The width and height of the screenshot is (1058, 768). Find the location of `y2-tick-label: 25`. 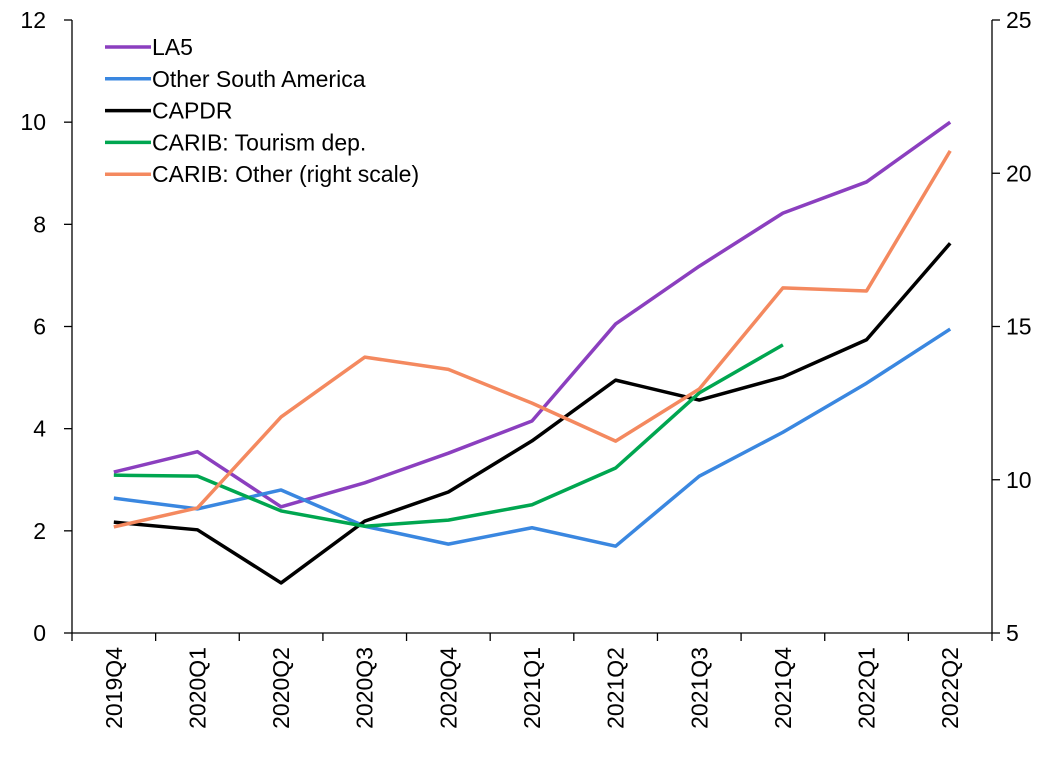

y2-tick-label: 25 is located at coordinates (1019, 20).